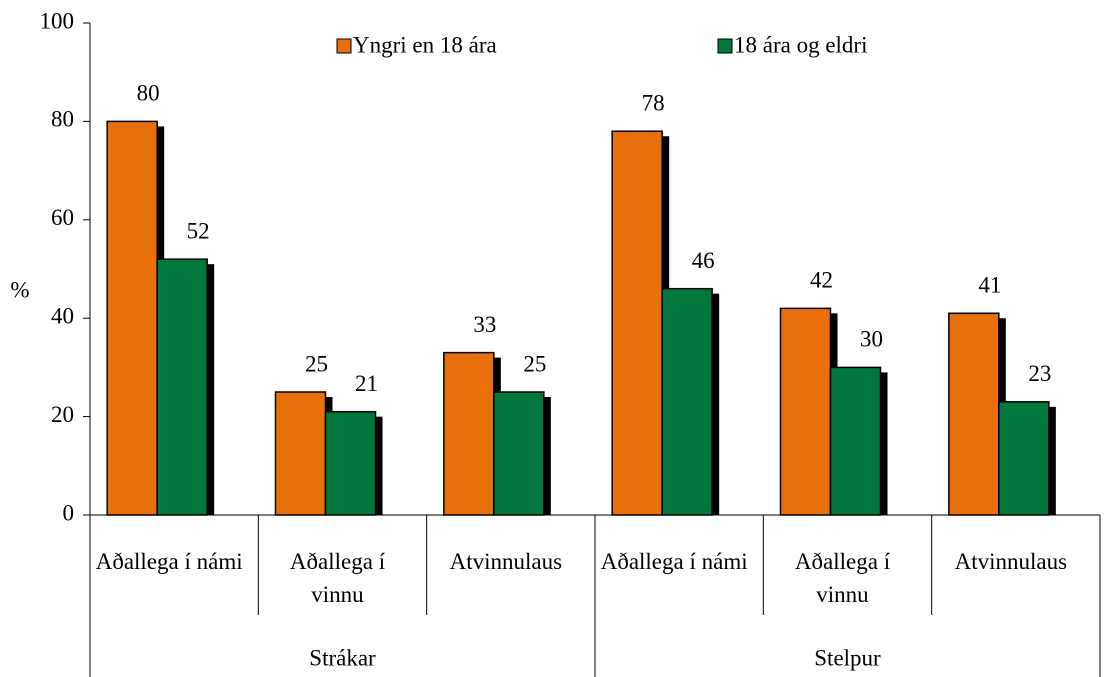  I want to click on data-label: 78, so click(653, 103).